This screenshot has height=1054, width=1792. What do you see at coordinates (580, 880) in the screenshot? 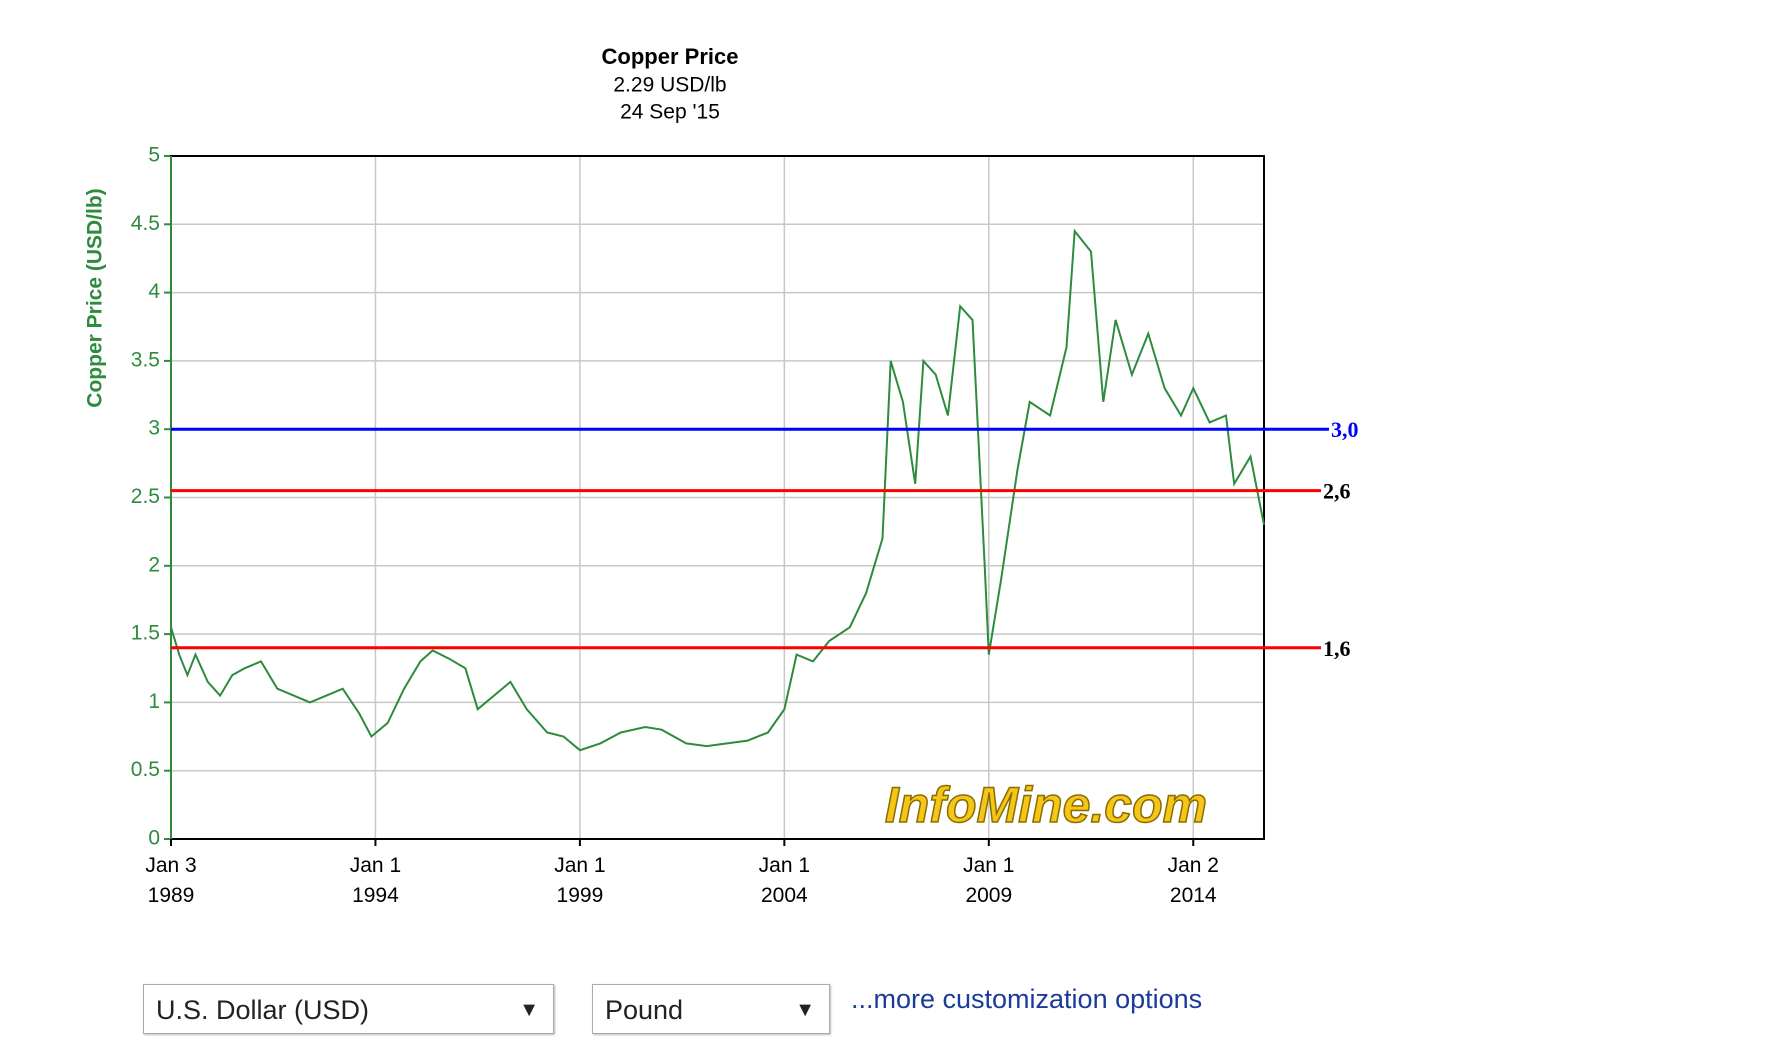
I see `x-tick-label: Jan 1 1999` at bounding box center [580, 880].